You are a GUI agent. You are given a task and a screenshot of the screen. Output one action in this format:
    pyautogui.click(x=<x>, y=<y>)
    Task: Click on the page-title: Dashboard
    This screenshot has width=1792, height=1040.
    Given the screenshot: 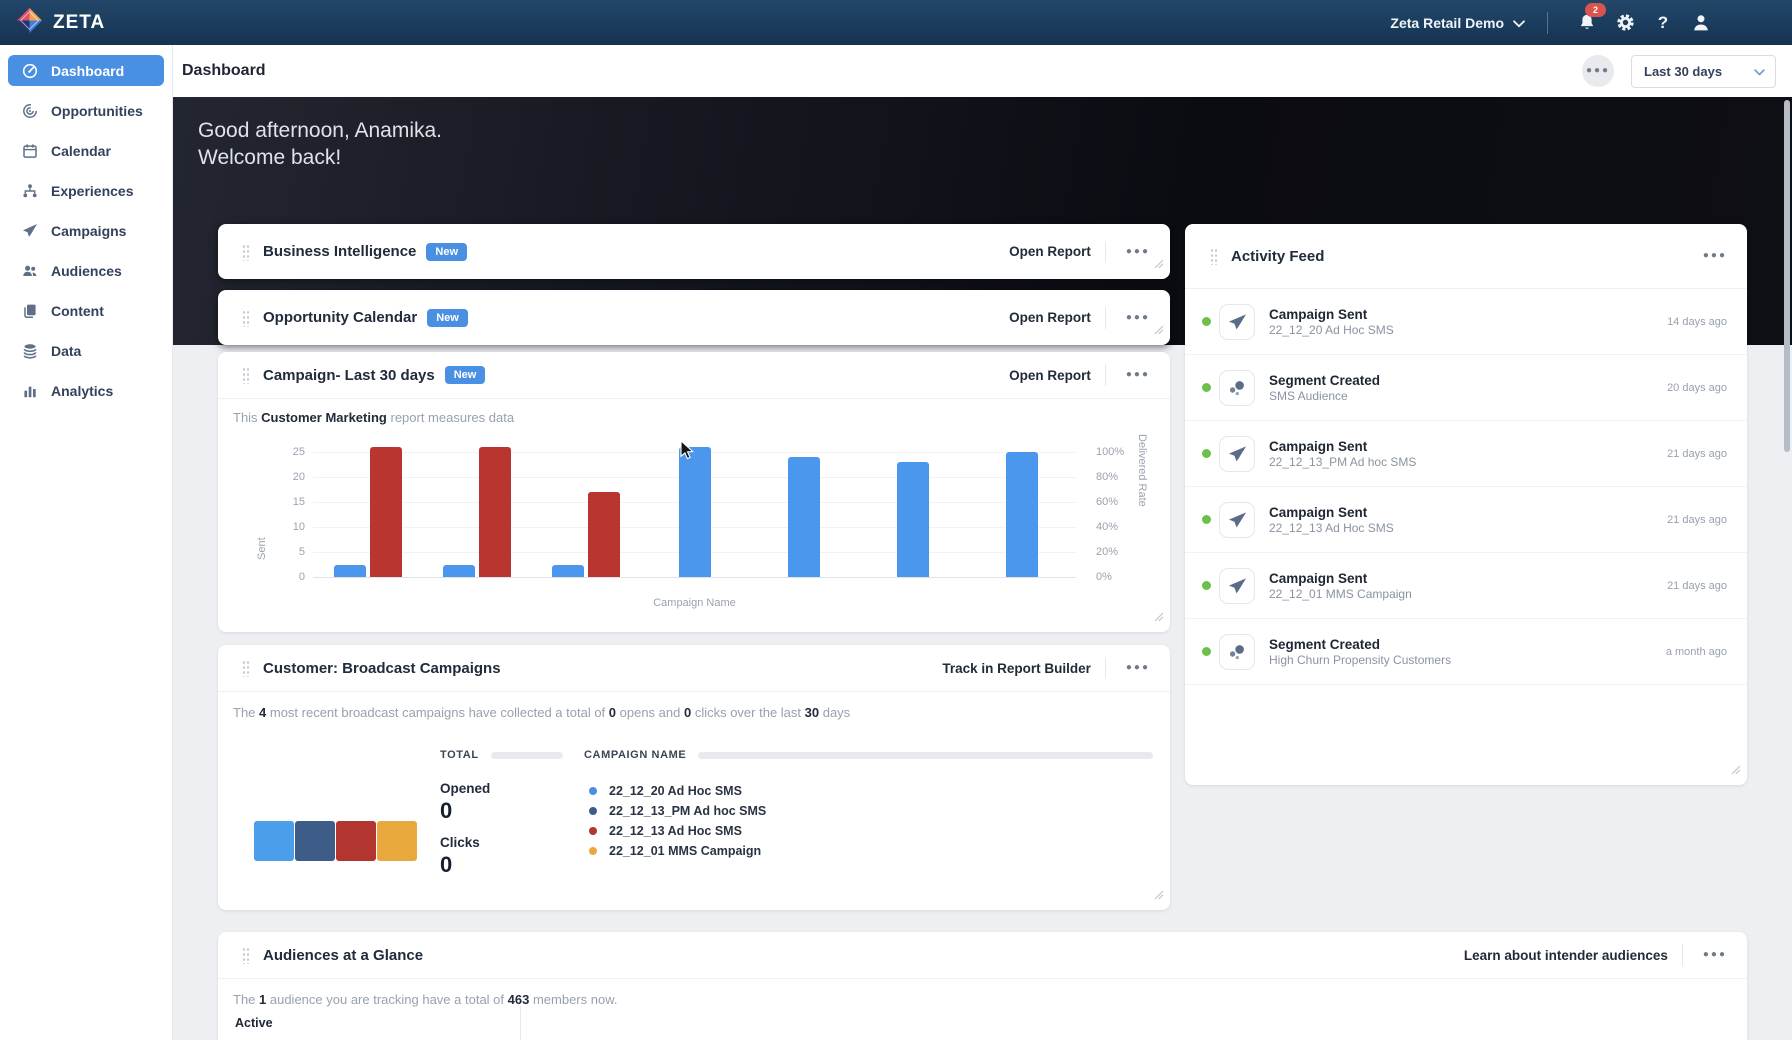 What is the action you would take?
    pyautogui.click(x=224, y=70)
    